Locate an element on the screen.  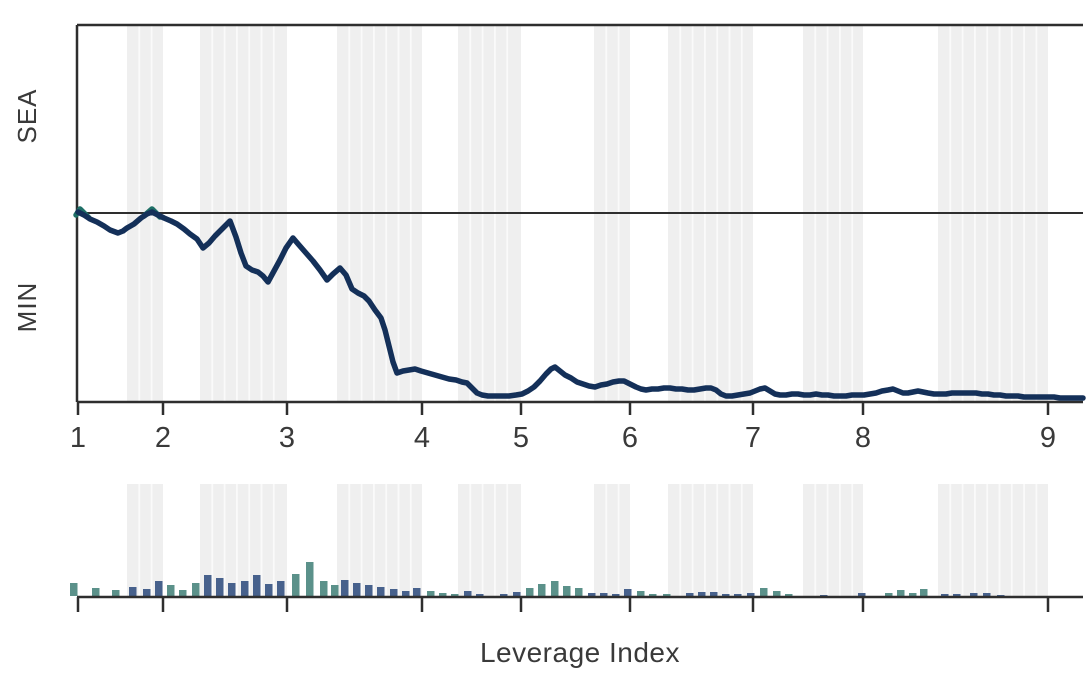
x-tick-label-2: 2 is located at coordinates (163, 438).